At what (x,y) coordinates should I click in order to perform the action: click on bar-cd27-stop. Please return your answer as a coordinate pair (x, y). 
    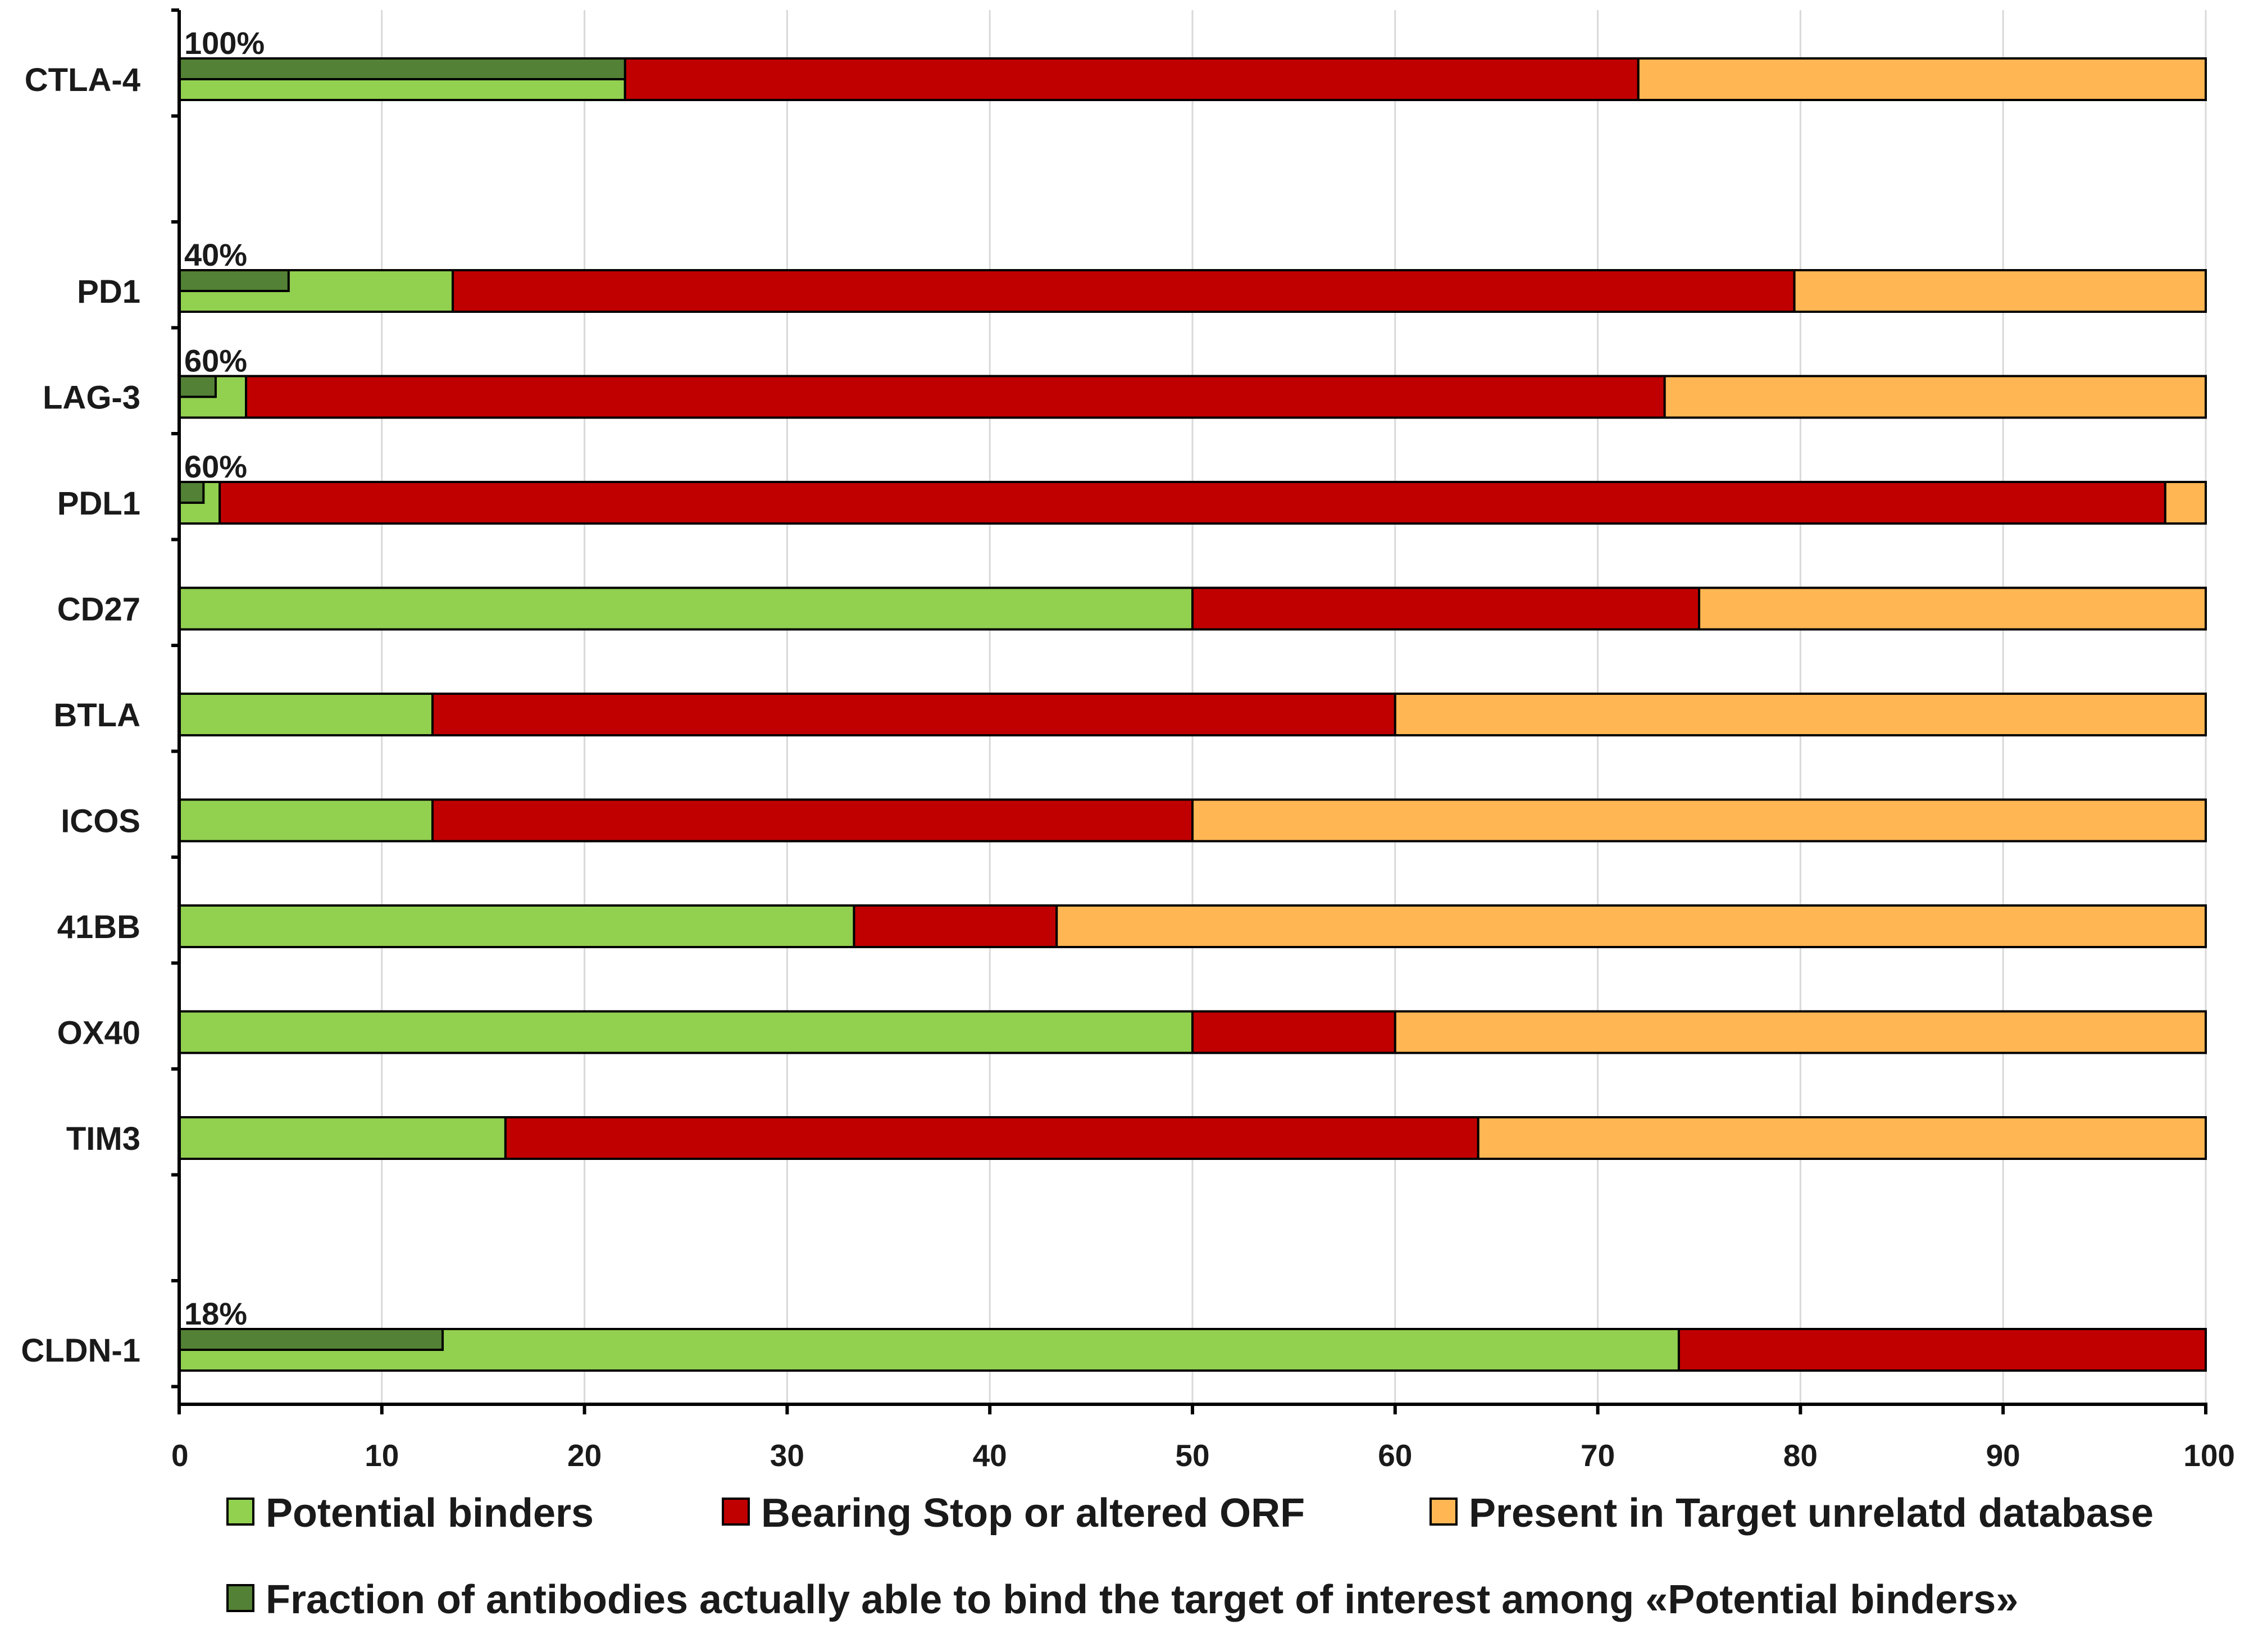
    Looking at the image, I should click on (1445, 608).